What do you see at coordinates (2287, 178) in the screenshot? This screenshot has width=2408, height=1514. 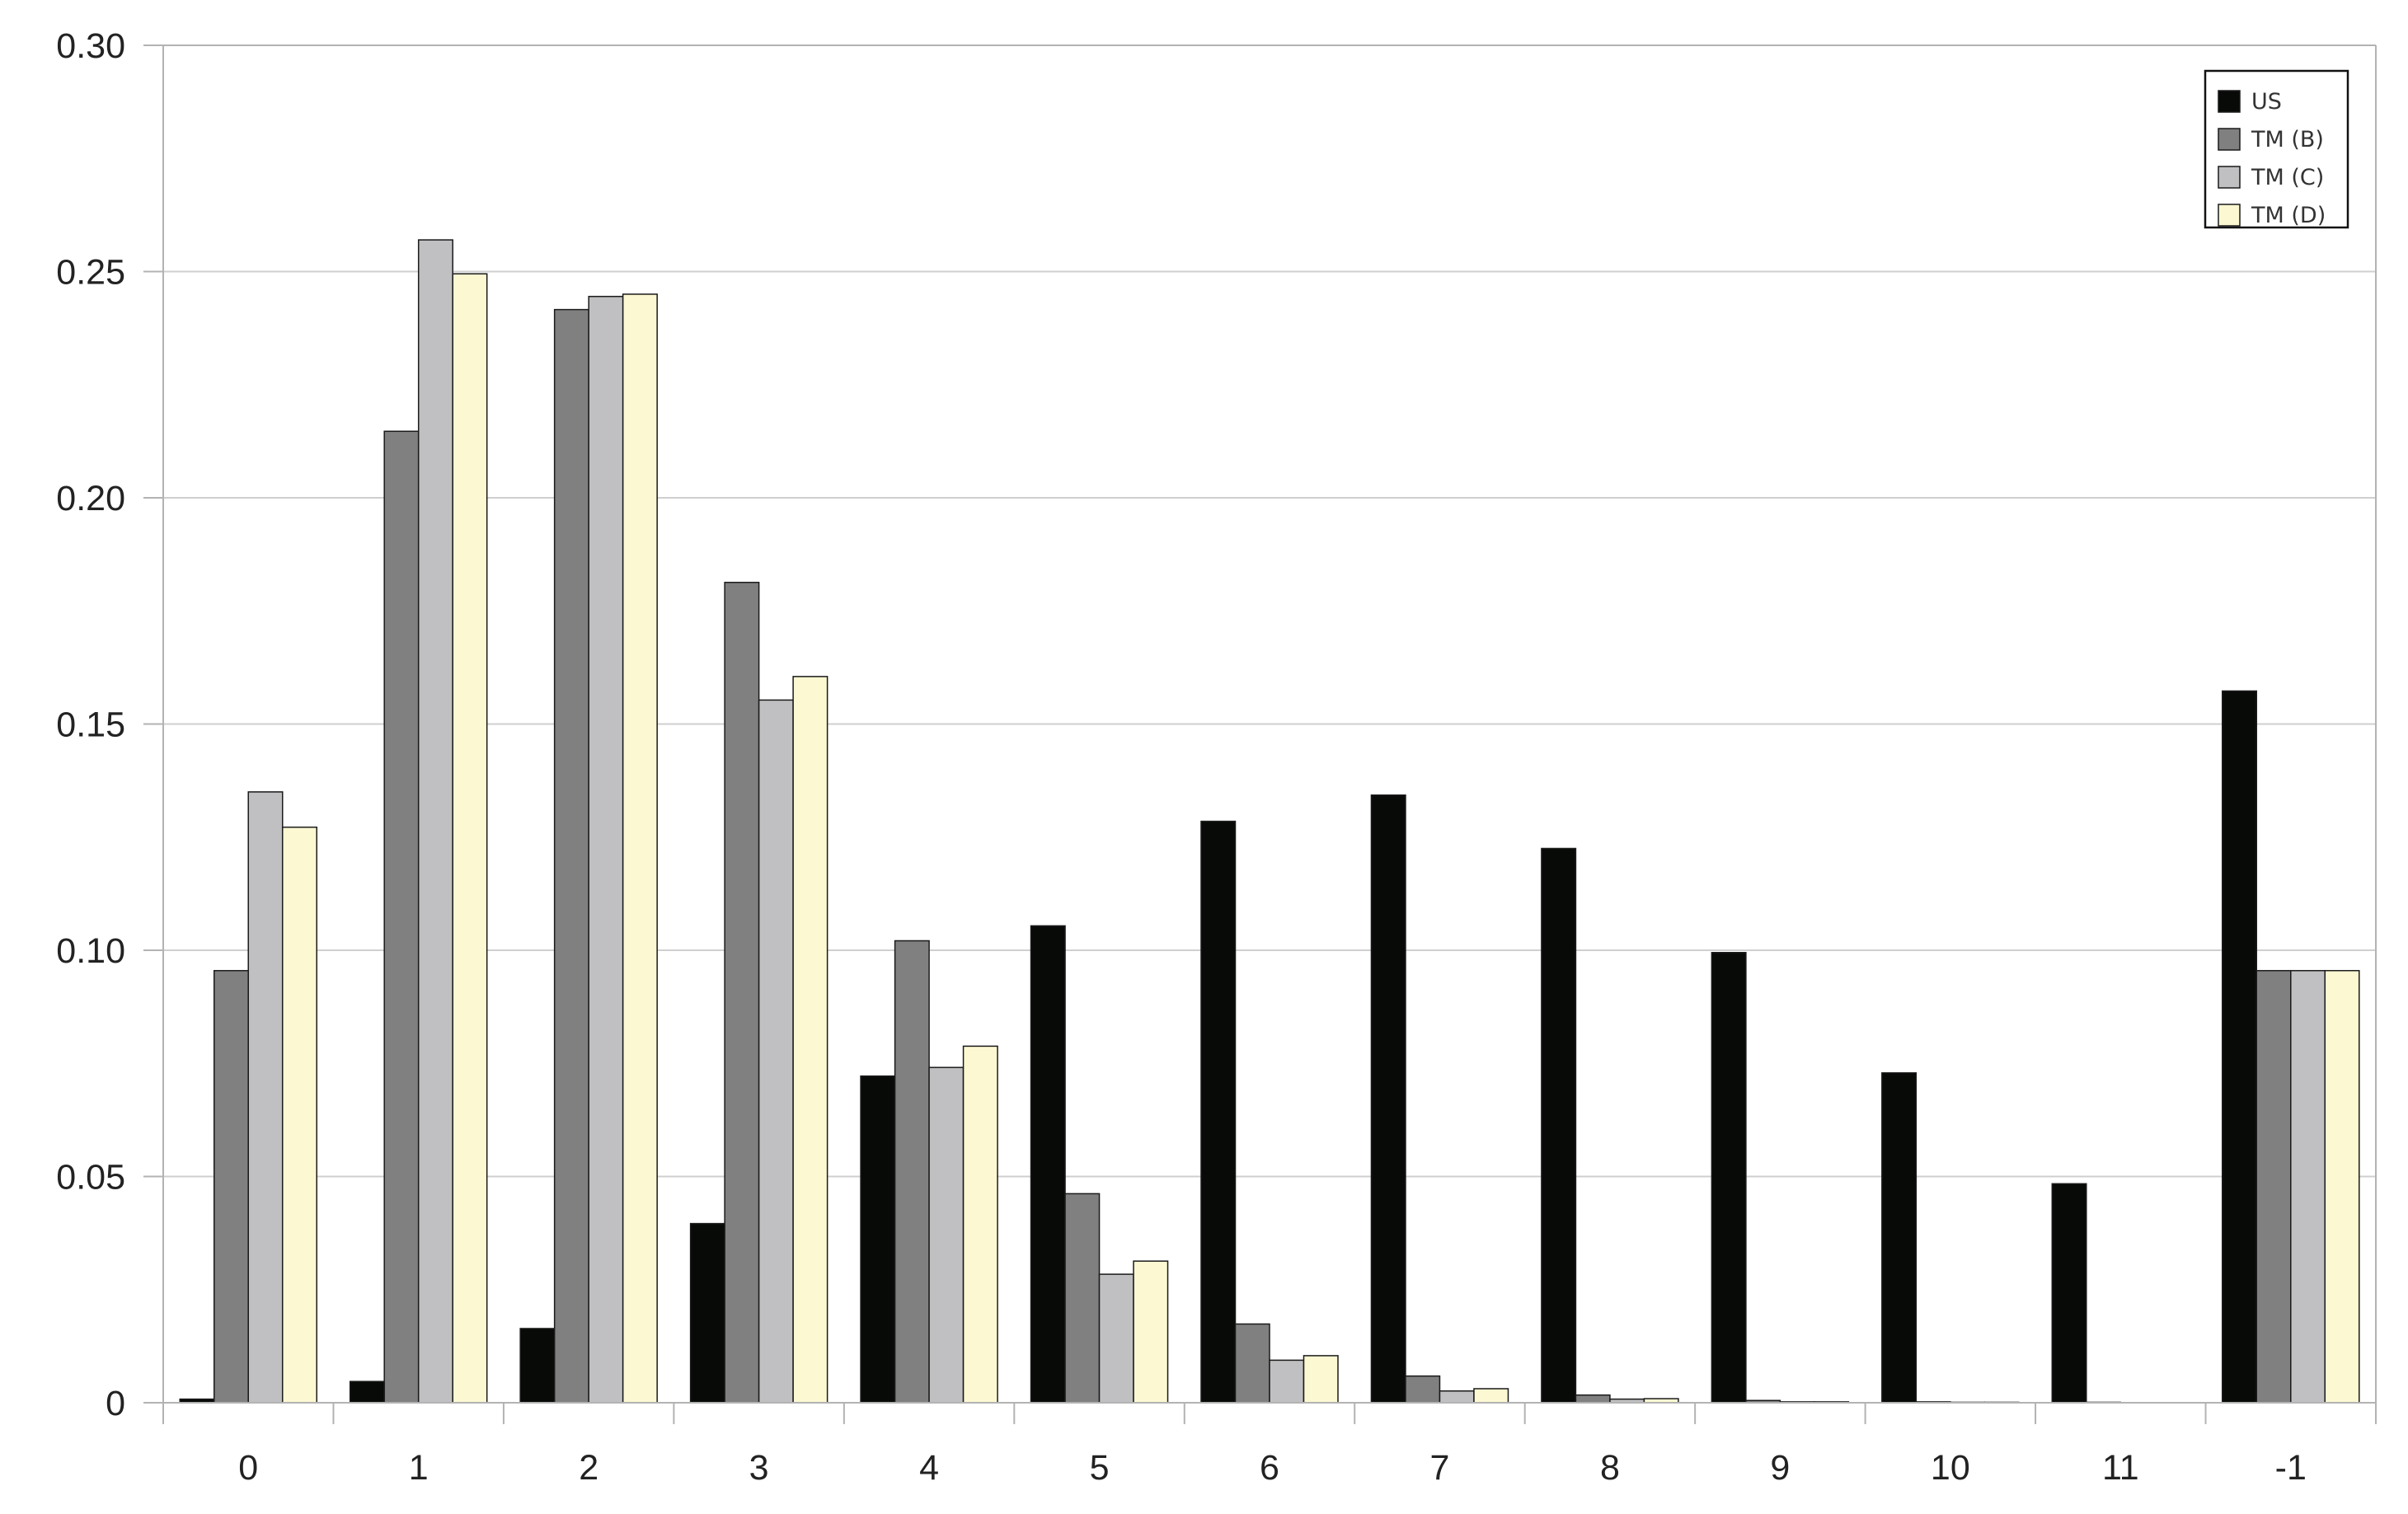 I see `legend-label: TM (C)` at bounding box center [2287, 178].